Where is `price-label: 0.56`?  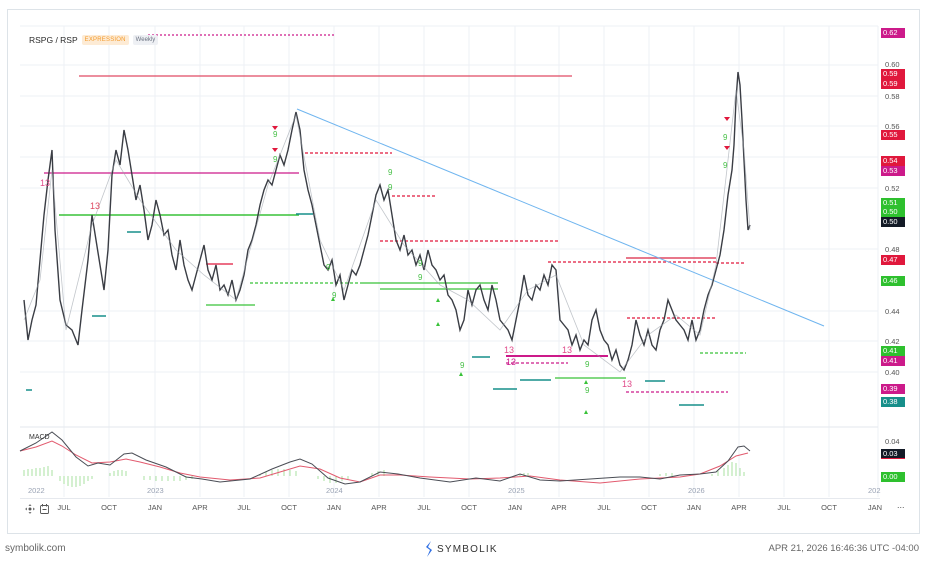
price-label: 0.56 is located at coordinates (892, 126).